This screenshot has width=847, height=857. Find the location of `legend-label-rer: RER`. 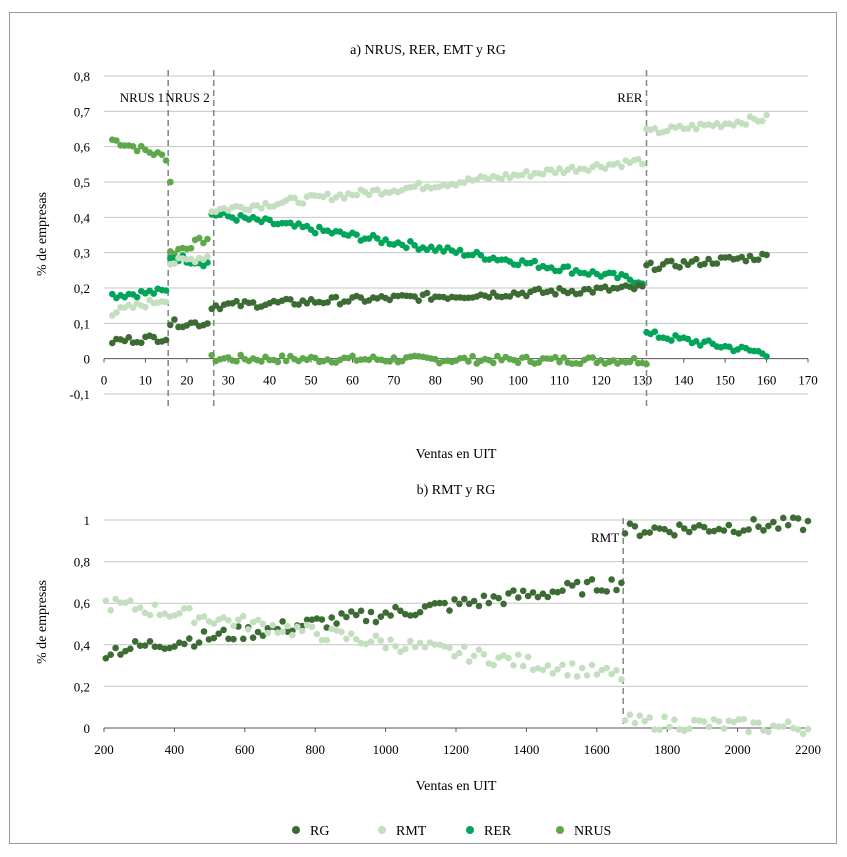

legend-label-rer: RER is located at coordinates (498, 831).